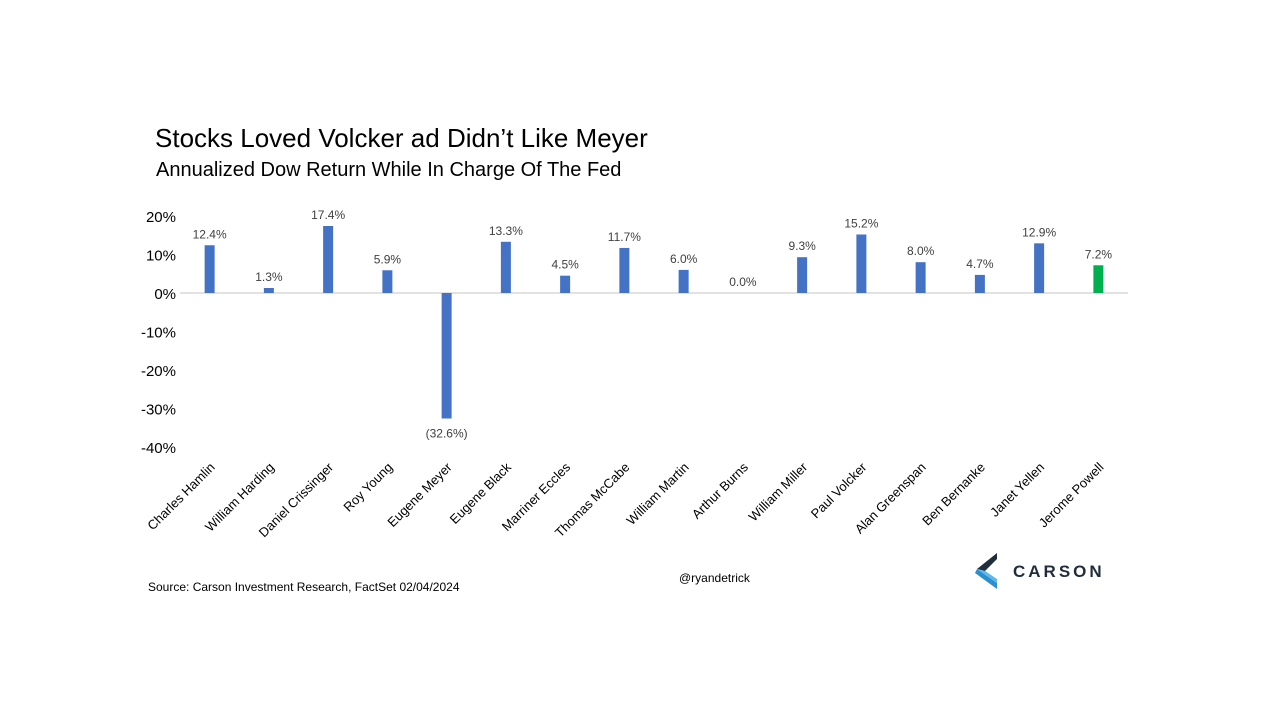  Describe the element at coordinates (1099, 254) in the screenshot. I see `data-label: 7.2%` at that location.